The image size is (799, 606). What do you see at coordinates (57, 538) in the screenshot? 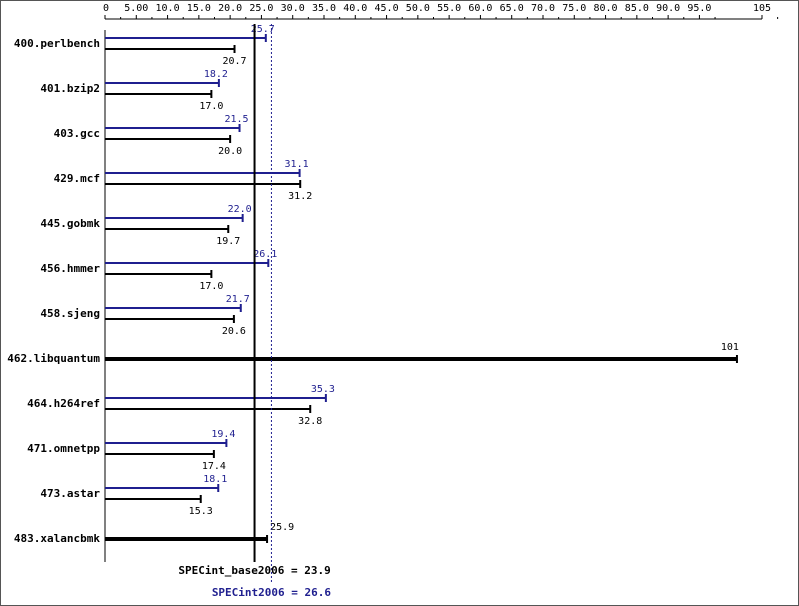
I see `benchmark-label: 483.xalancbmk` at bounding box center [57, 538].